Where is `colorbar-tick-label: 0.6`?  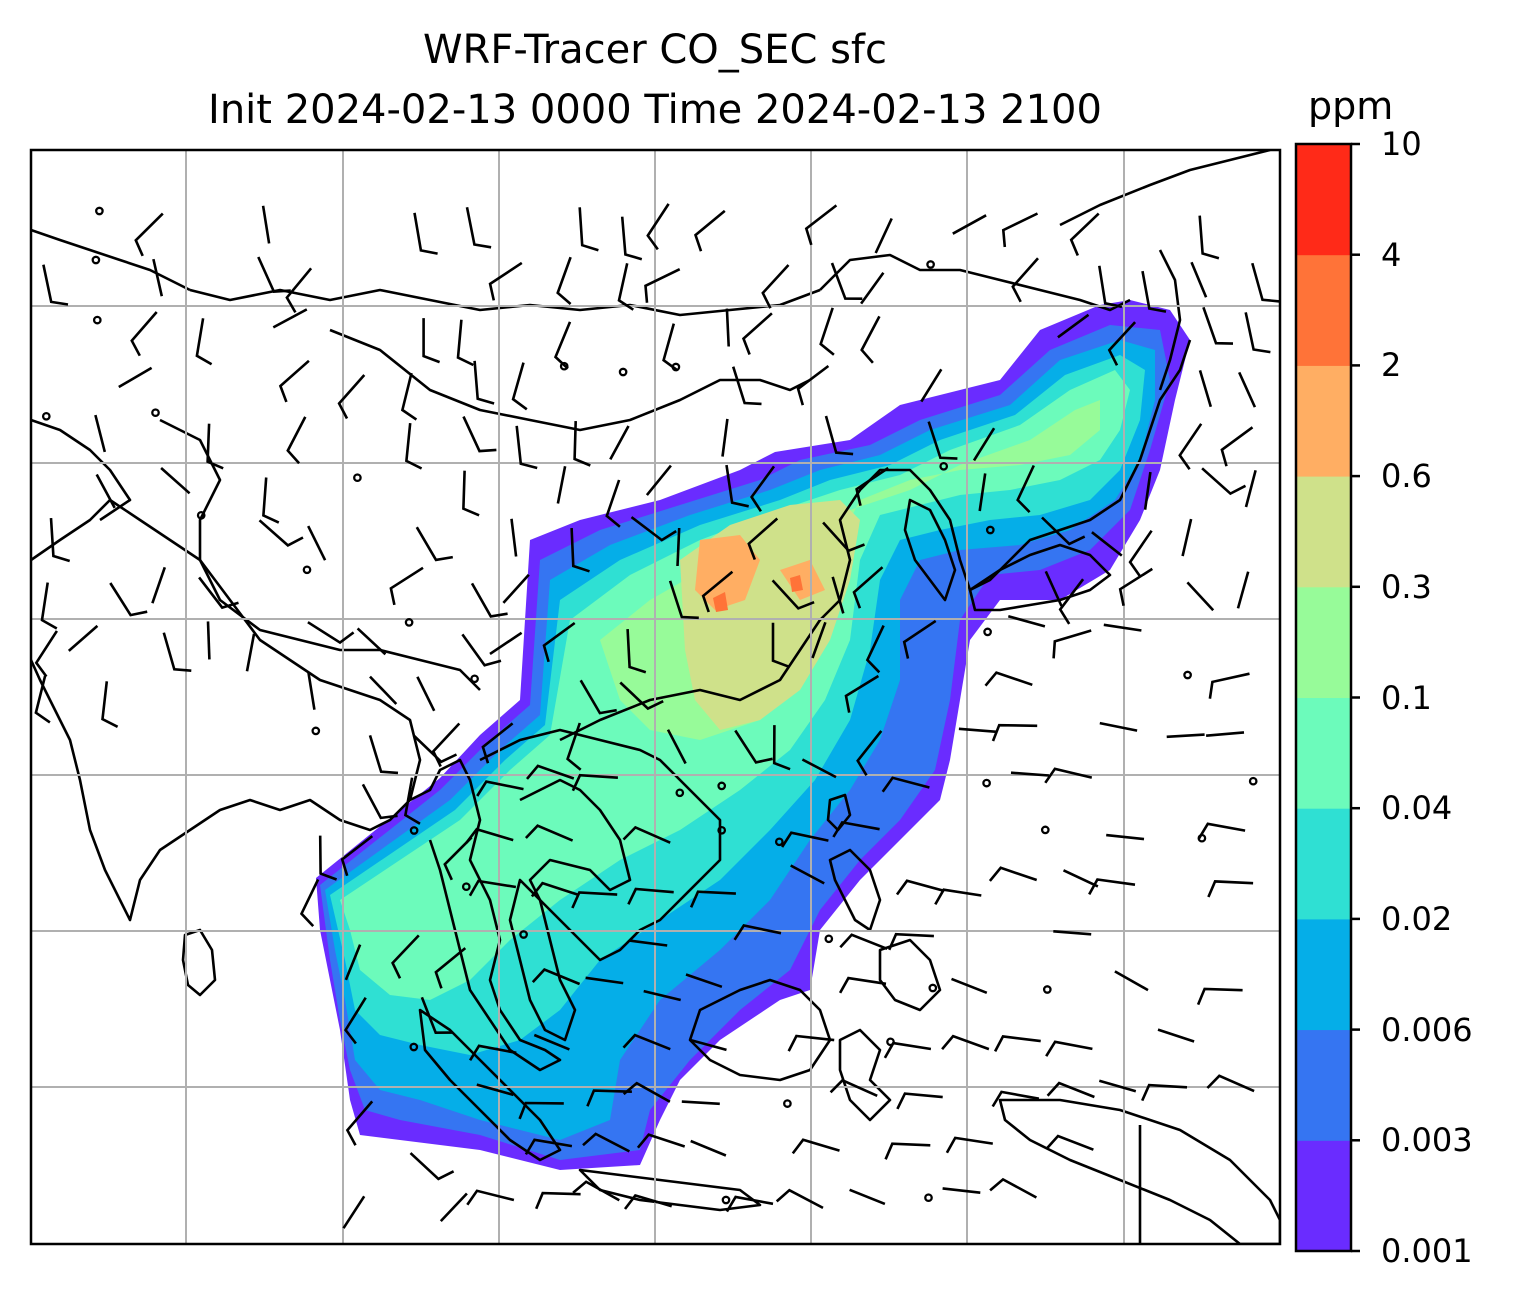 colorbar-tick-label: 0.6 is located at coordinates (1406, 476).